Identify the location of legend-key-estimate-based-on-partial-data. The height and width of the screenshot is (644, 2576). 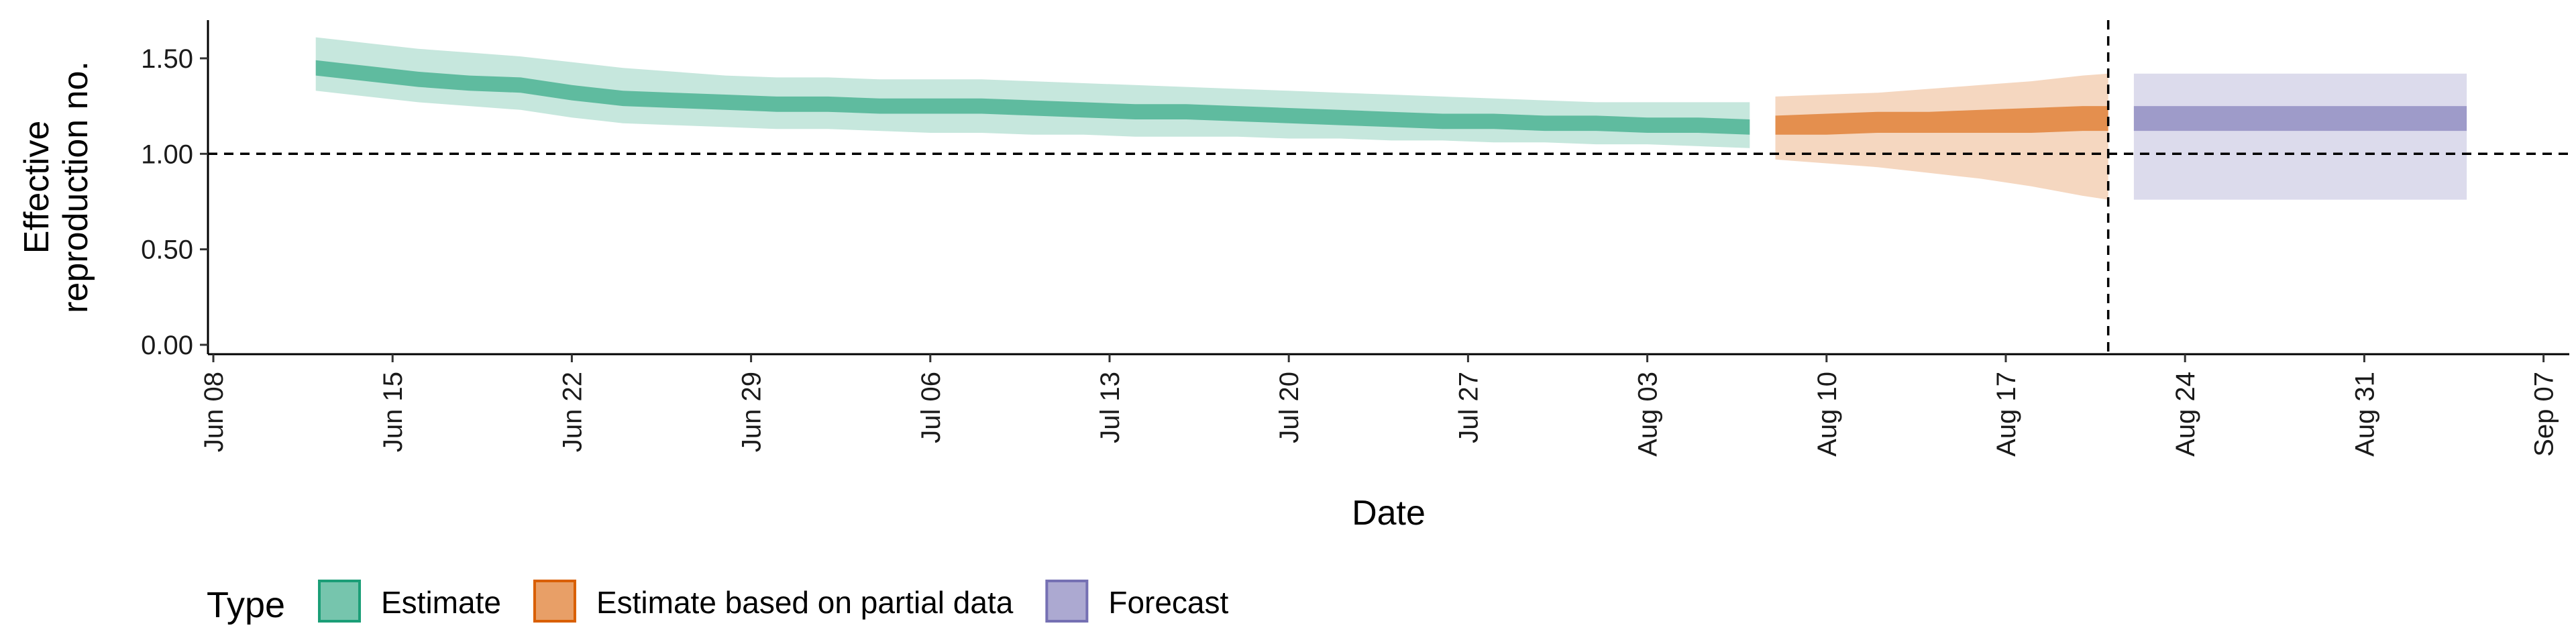
(554, 601).